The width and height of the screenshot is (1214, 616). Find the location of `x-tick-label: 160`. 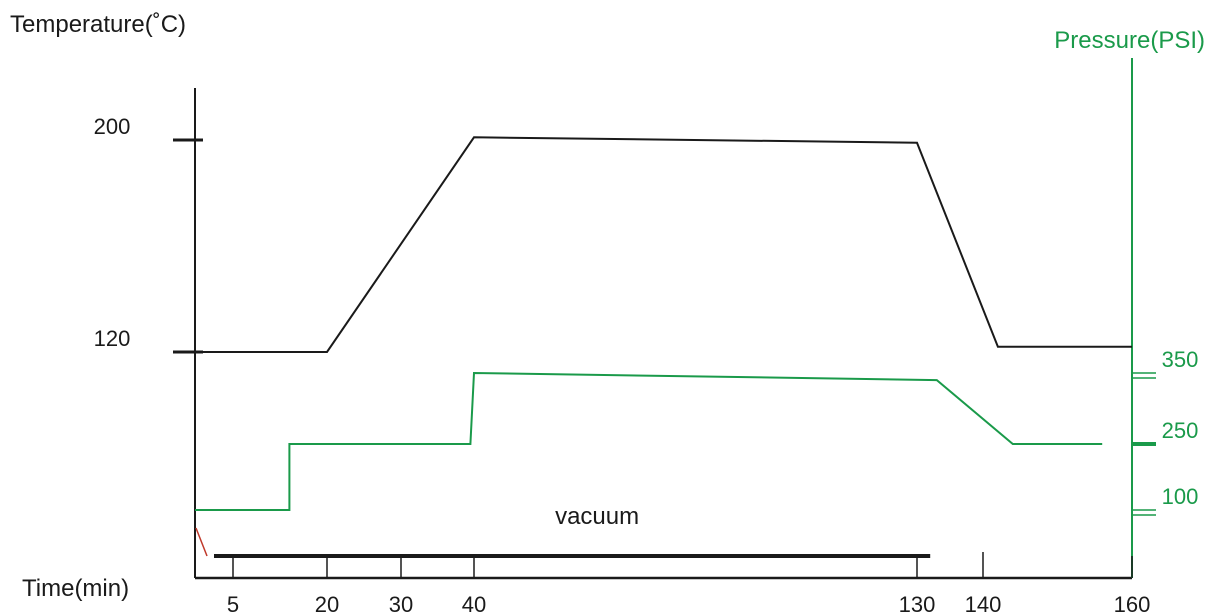

x-tick-label: 160 is located at coordinates (1132, 604).